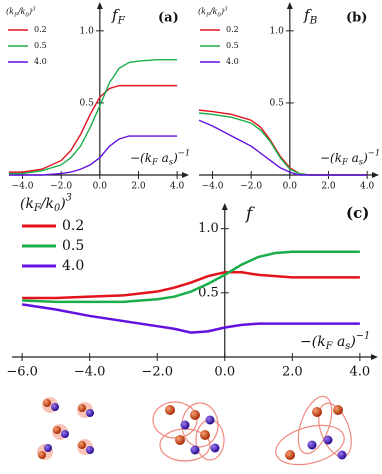 The width and height of the screenshot is (382, 474). I want to click on y-axis-label: fF, so click(118, 16).